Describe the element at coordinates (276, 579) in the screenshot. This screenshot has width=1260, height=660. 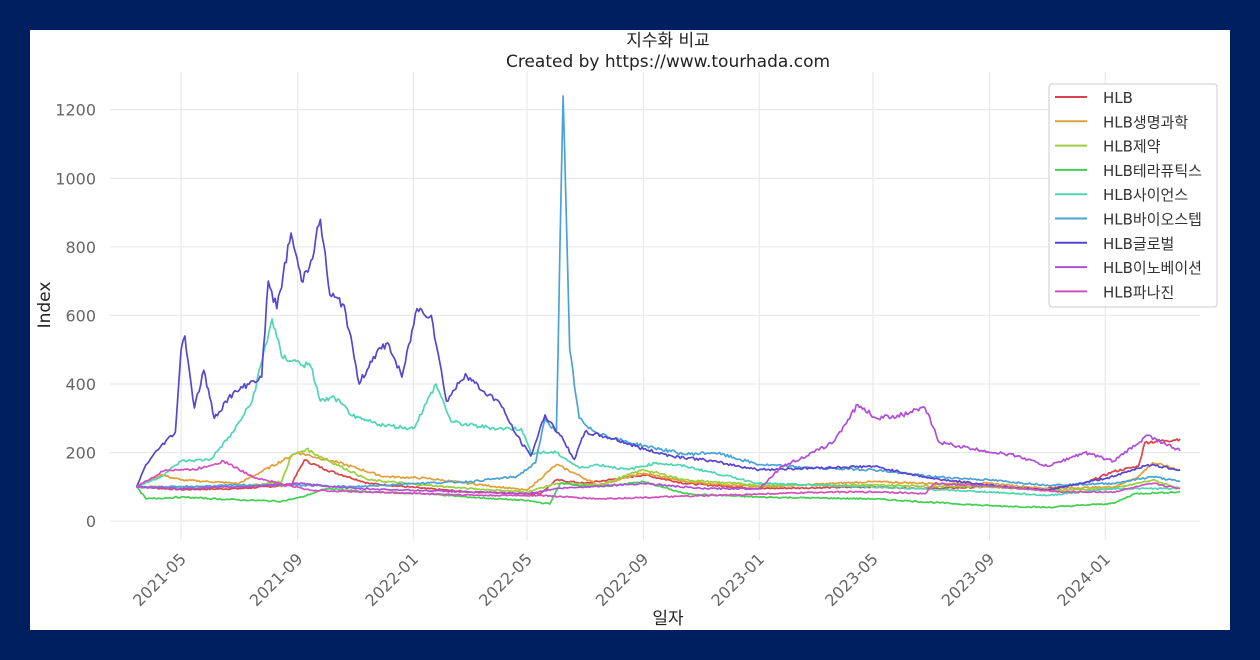
I see `x-tick-label: 2021-09` at that location.